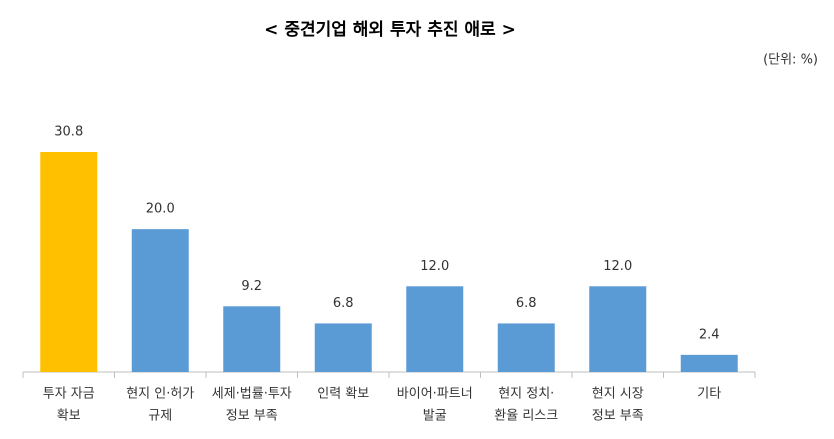 The image size is (834, 439). What do you see at coordinates (69, 416) in the screenshot?
I see `x-tick-label: 확보` at bounding box center [69, 416].